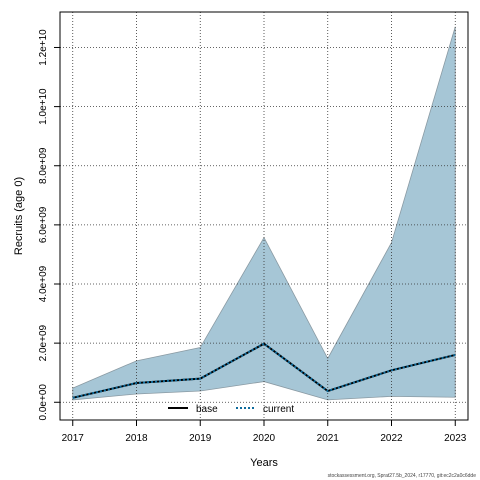  I want to click on x-tick-label-2017: 2017, so click(73, 438).